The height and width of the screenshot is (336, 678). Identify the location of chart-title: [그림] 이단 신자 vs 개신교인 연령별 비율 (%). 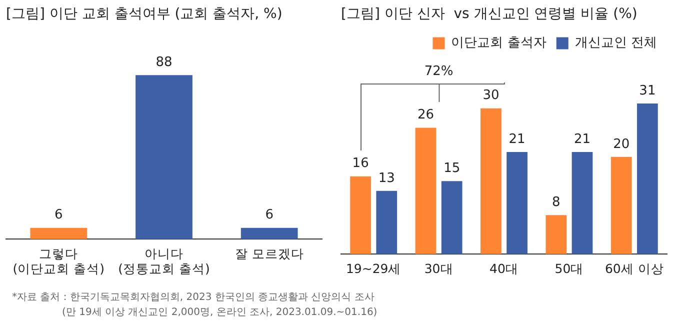
(489, 14).